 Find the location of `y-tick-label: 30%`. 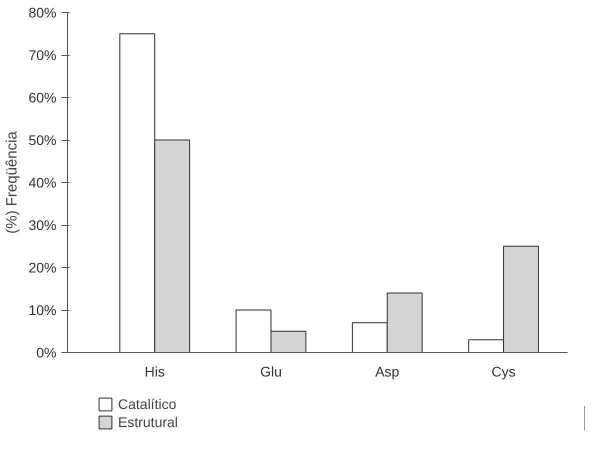

y-tick-label: 30% is located at coordinates (42, 225).